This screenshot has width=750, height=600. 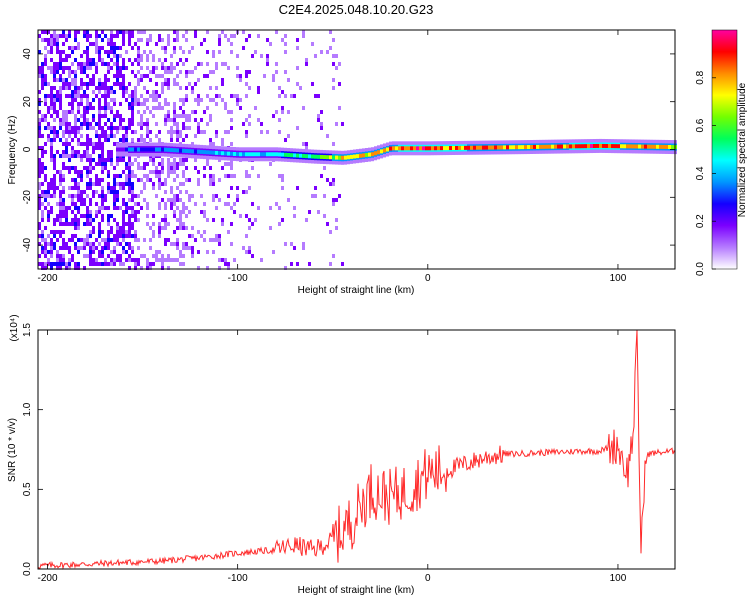 What do you see at coordinates (700, 173) in the screenshot?
I see `colorbar-tick-label: 0.4` at bounding box center [700, 173].